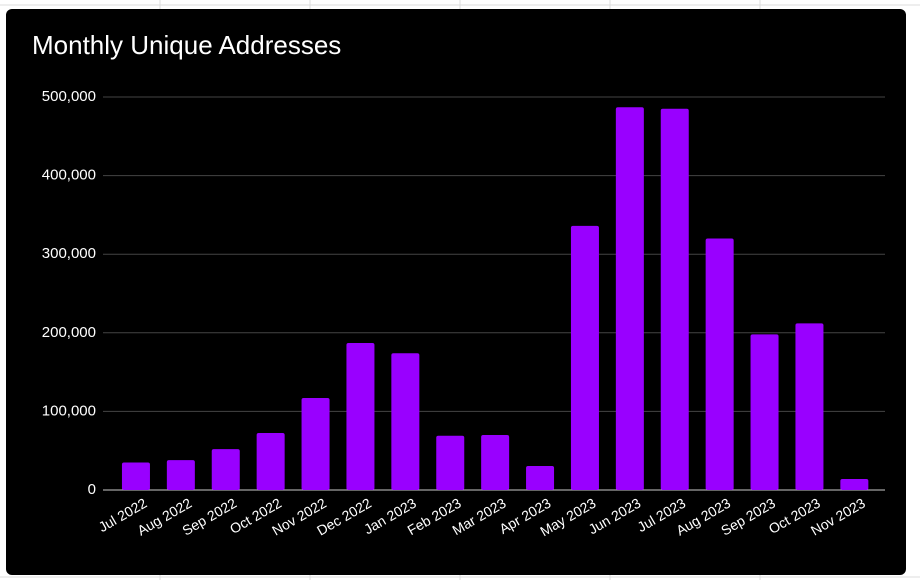 The width and height of the screenshot is (920, 580). I want to click on chart-title: Monthly Unique Addresses, so click(186, 45).